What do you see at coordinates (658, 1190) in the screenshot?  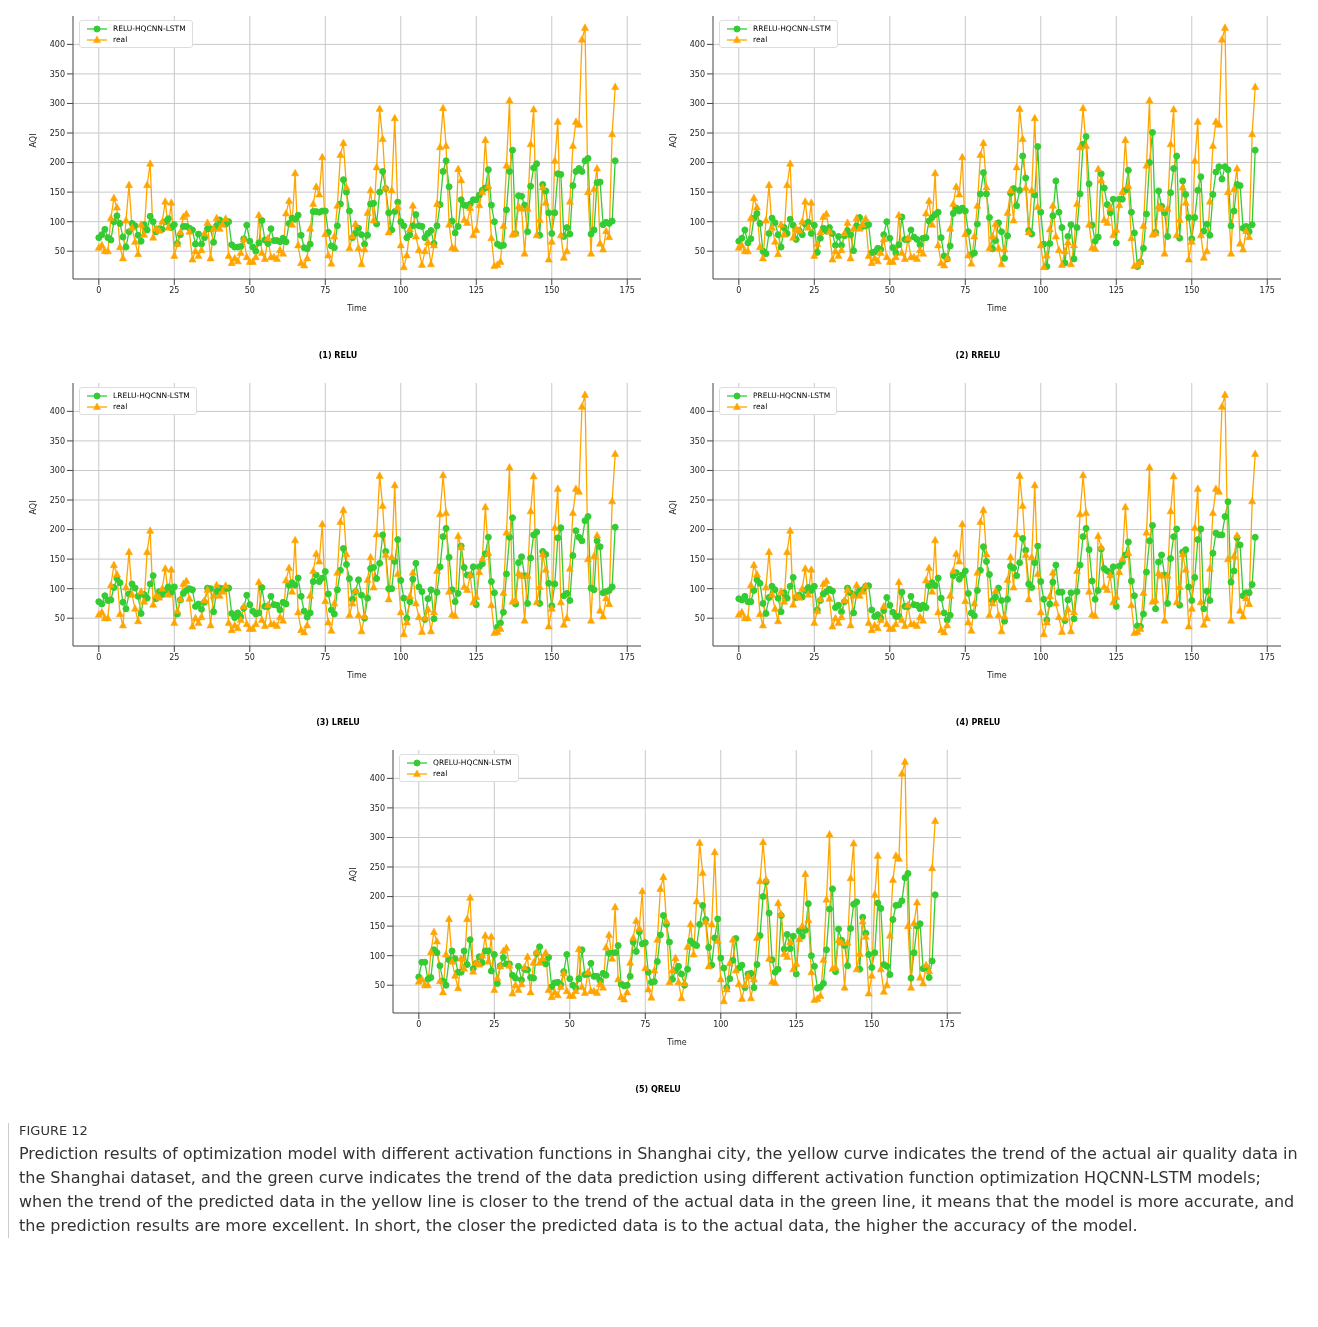 I see `text: Prediction results of optimization model with different activation functions in Shanghai city, the yellow curve indicates the trend of the actual air quality data in the Shanghai dataset, and the green curve indicates the trend of the data prediction using different activation function optimization HQCNN-LSTM models; when the trend of the predicted data in the yellow line is closer to the trend of the actual data in the green line, it means that the model is more accurate, and the prediction results are more excellent. In short, the closer the predicted data is to the actual data, the higher the accuracy of the model.` at bounding box center [658, 1190].